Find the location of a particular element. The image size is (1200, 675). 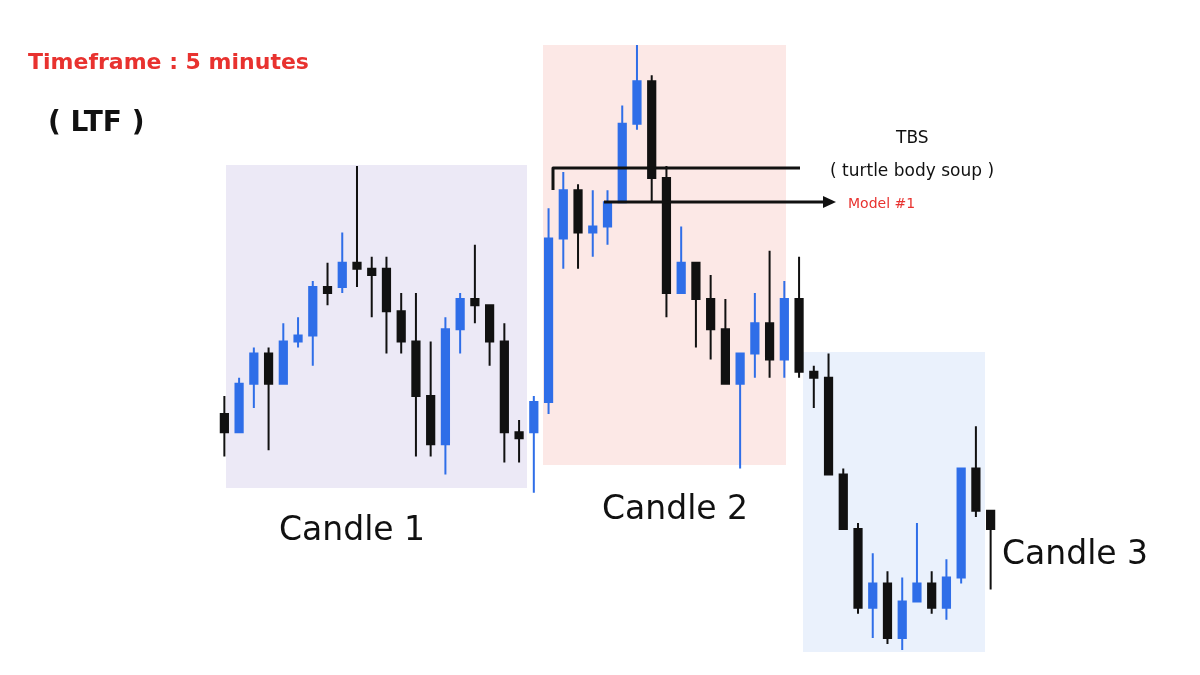

text: ( LTF ) is located at coordinates (96, 121).